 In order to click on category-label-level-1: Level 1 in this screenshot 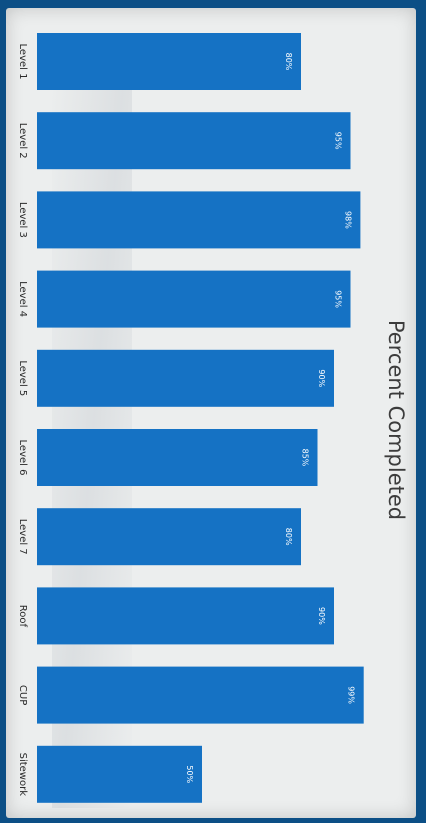, I will do `click(22, 62)`.